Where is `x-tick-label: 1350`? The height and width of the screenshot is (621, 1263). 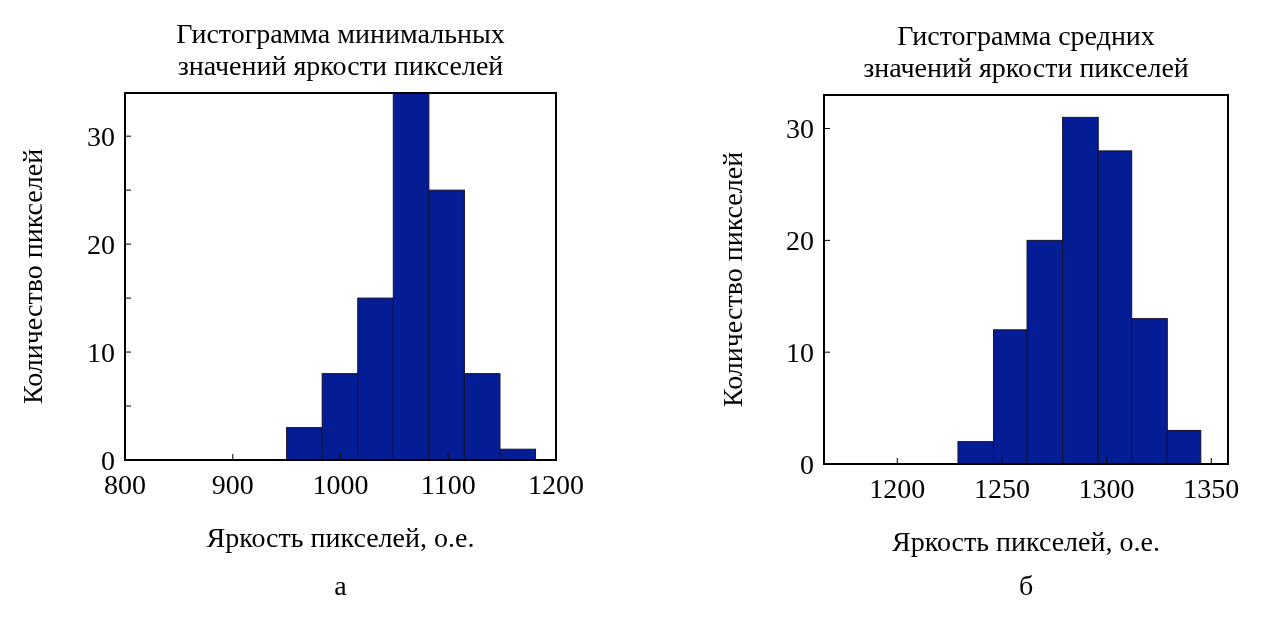 x-tick-label: 1350 is located at coordinates (1211, 488).